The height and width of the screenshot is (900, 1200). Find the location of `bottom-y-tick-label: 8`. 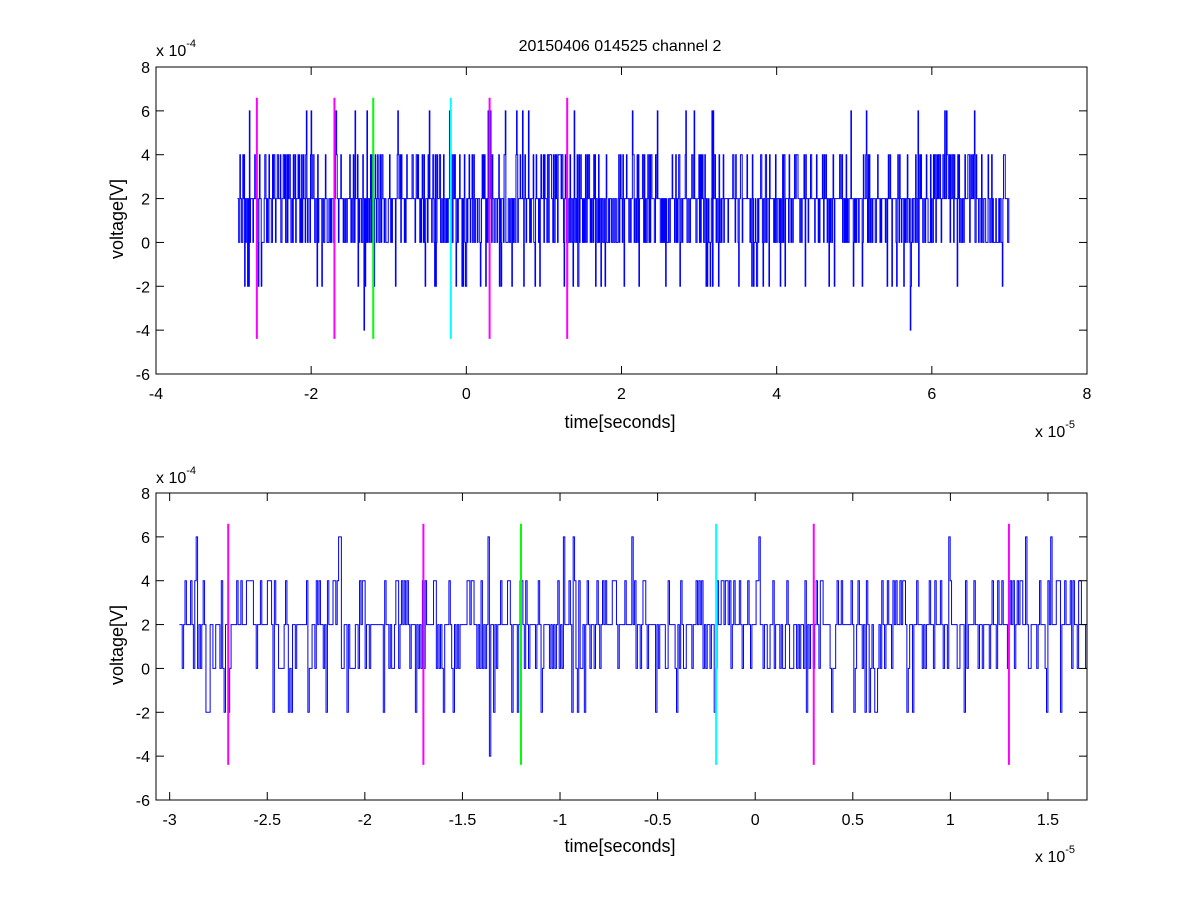

bottom-y-tick-label: 8 is located at coordinates (145, 494).